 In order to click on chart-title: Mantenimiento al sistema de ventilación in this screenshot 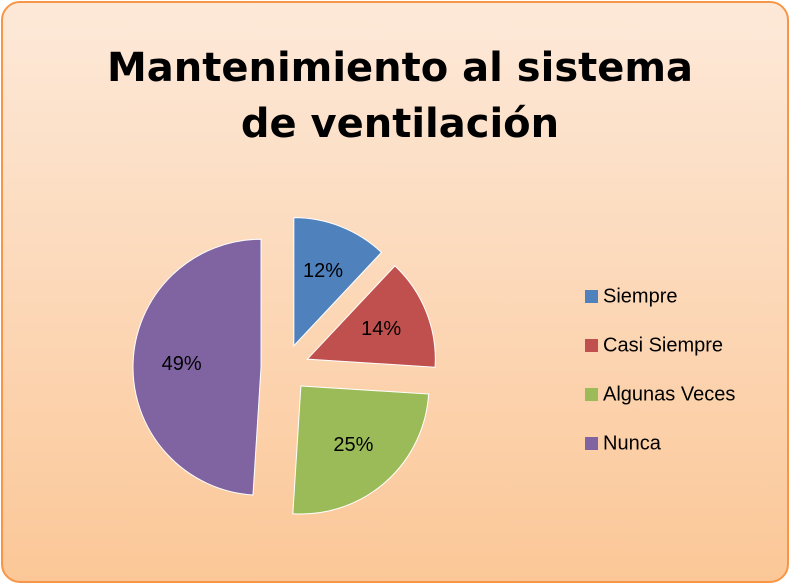, I will do `click(400, 96)`.